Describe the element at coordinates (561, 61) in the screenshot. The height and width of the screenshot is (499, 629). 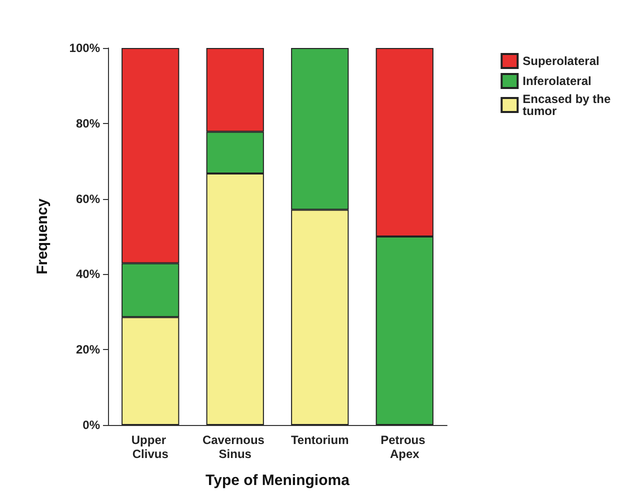
I see `legend-label: Superolateral` at that location.